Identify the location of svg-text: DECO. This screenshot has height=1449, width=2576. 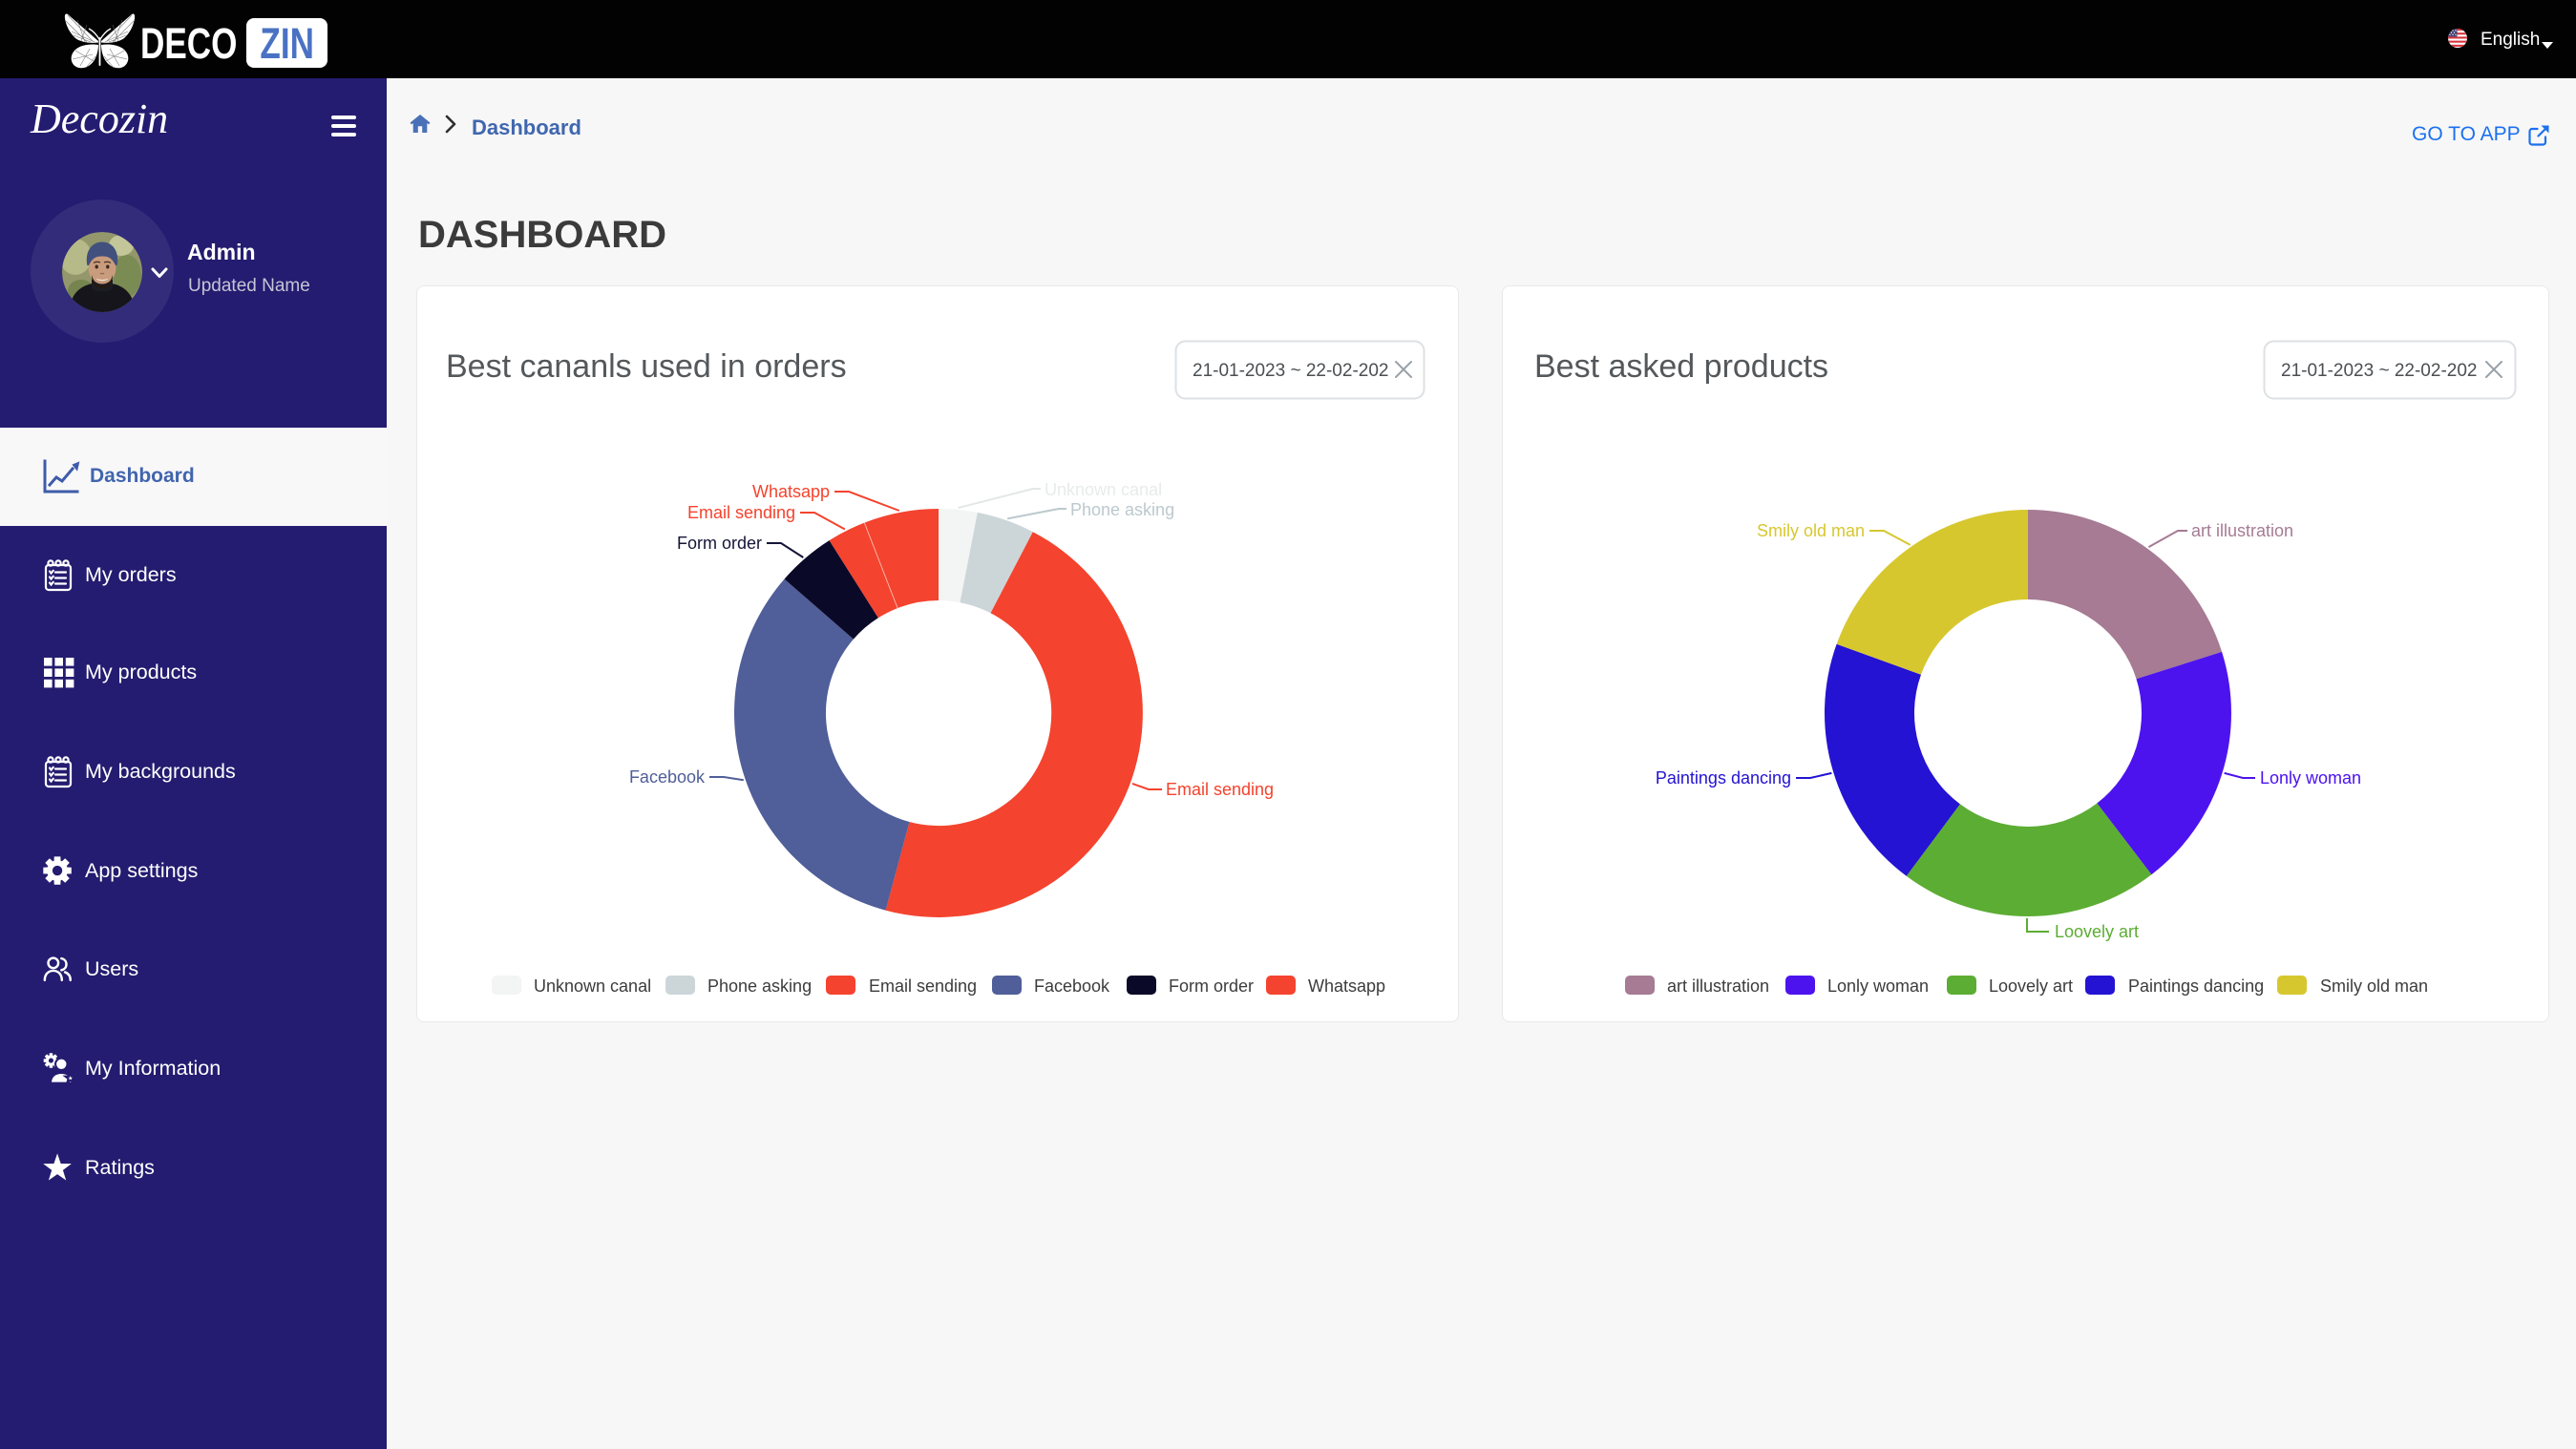
(188, 44).